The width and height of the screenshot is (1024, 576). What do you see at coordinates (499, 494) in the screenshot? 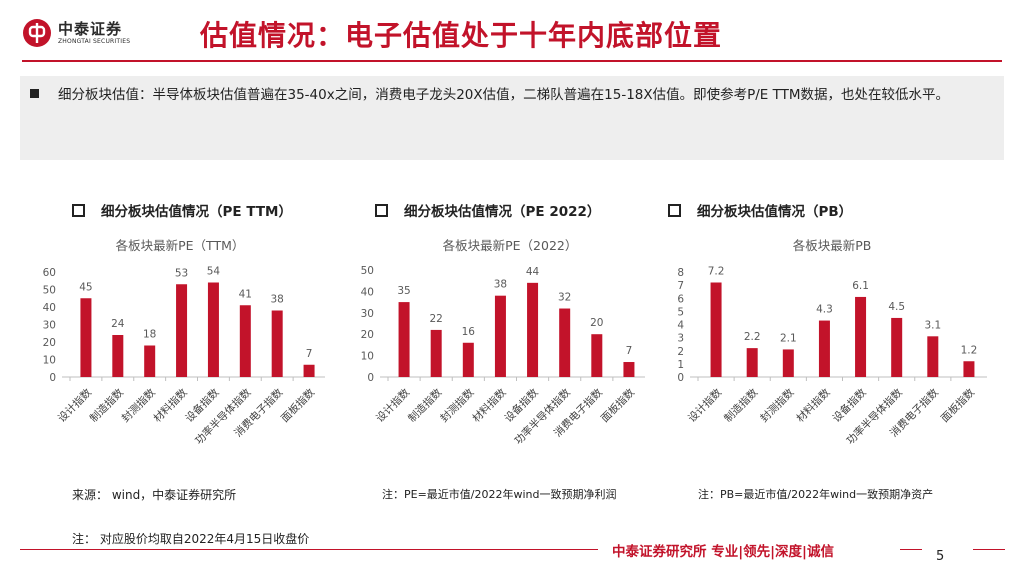
I see `pe-2022-note: 注：PE=最近市值/2022年wind一致预期净利润` at bounding box center [499, 494].